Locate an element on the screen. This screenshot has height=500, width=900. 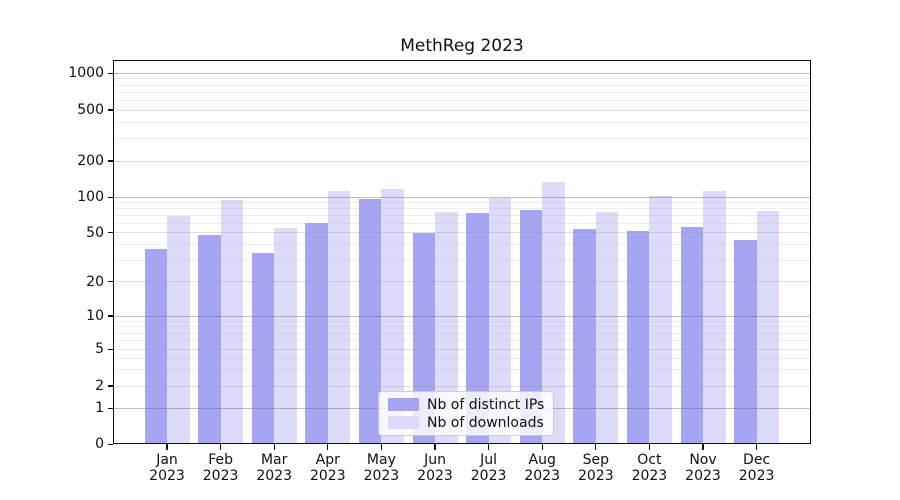
x-tick-label: Nov 2023 is located at coordinates (703, 468).